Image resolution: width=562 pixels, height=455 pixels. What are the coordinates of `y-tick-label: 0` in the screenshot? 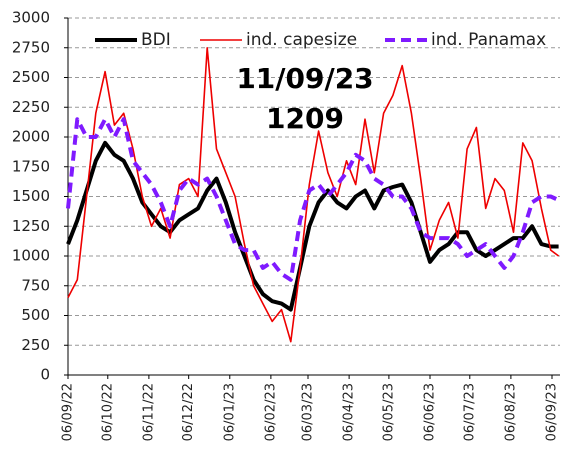 It's located at (45, 375).